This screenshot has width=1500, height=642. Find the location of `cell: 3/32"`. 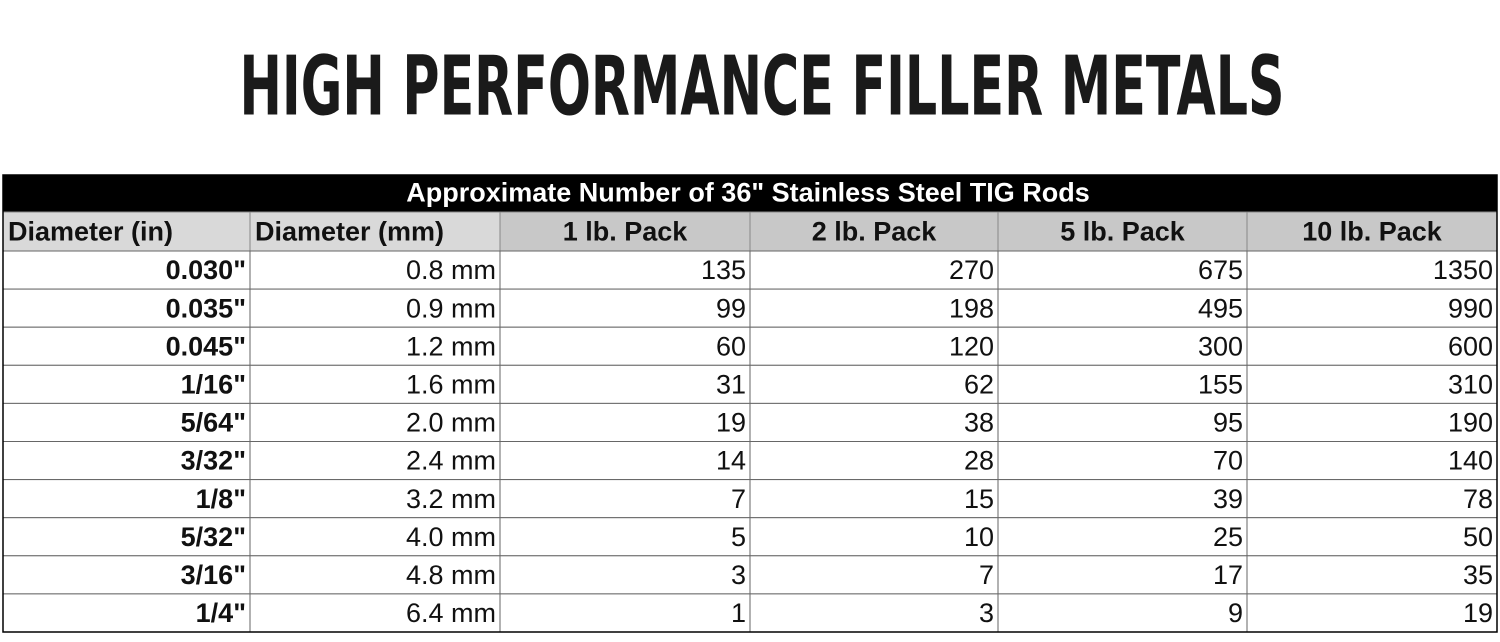

cell: 3/32" is located at coordinates (213, 461).